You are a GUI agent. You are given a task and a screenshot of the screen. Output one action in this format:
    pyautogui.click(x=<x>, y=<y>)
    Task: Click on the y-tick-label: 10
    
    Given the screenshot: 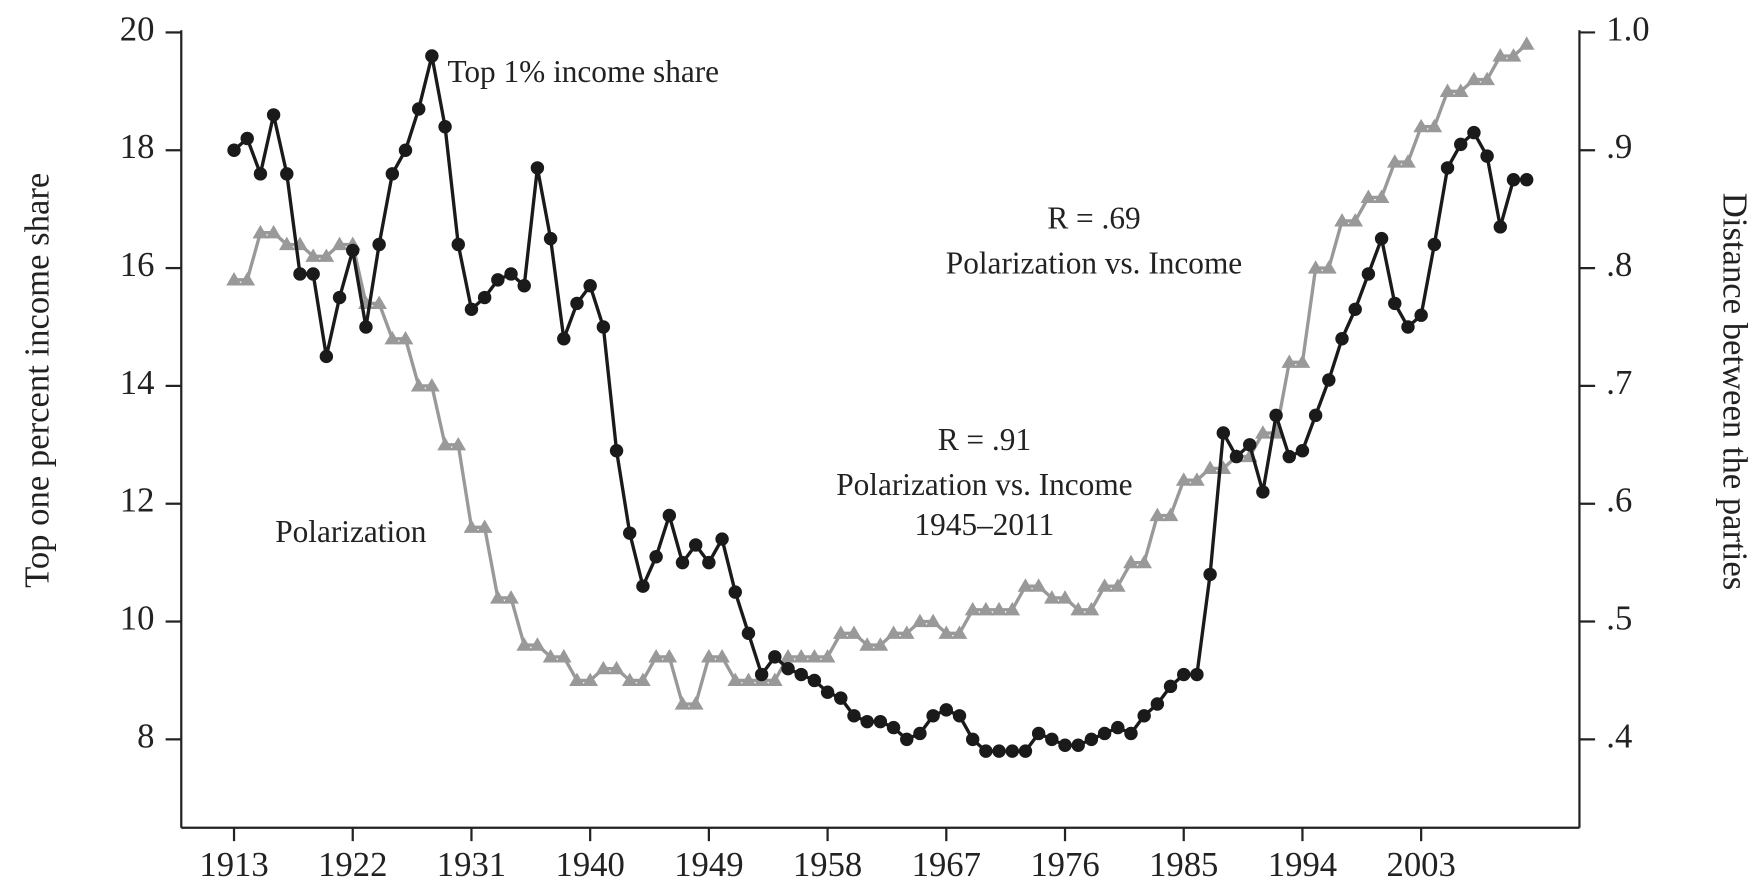 What is the action you would take?
    pyautogui.click(x=137, y=618)
    